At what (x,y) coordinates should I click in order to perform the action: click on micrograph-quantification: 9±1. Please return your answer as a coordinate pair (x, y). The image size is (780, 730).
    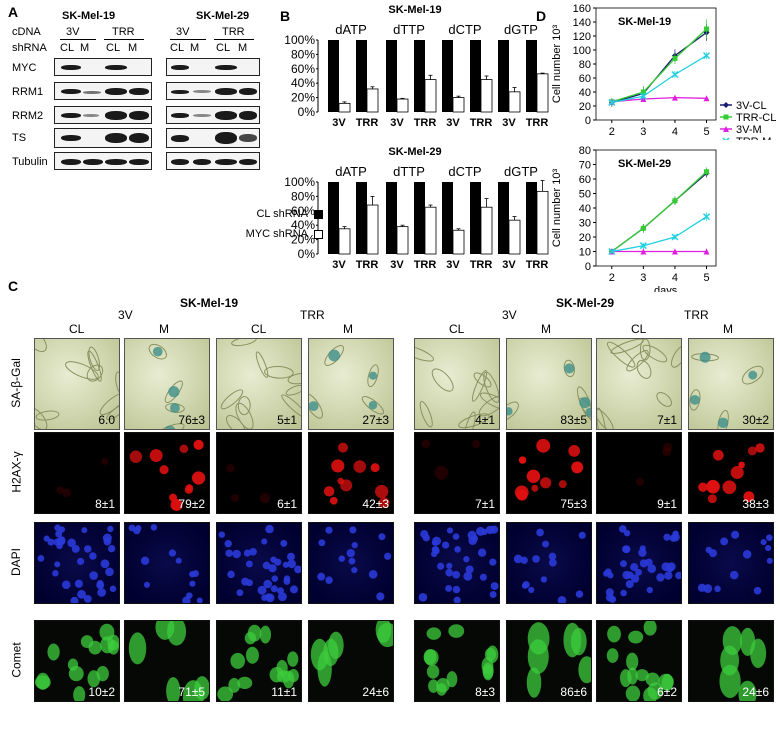
    Looking at the image, I should click on (667, 504).